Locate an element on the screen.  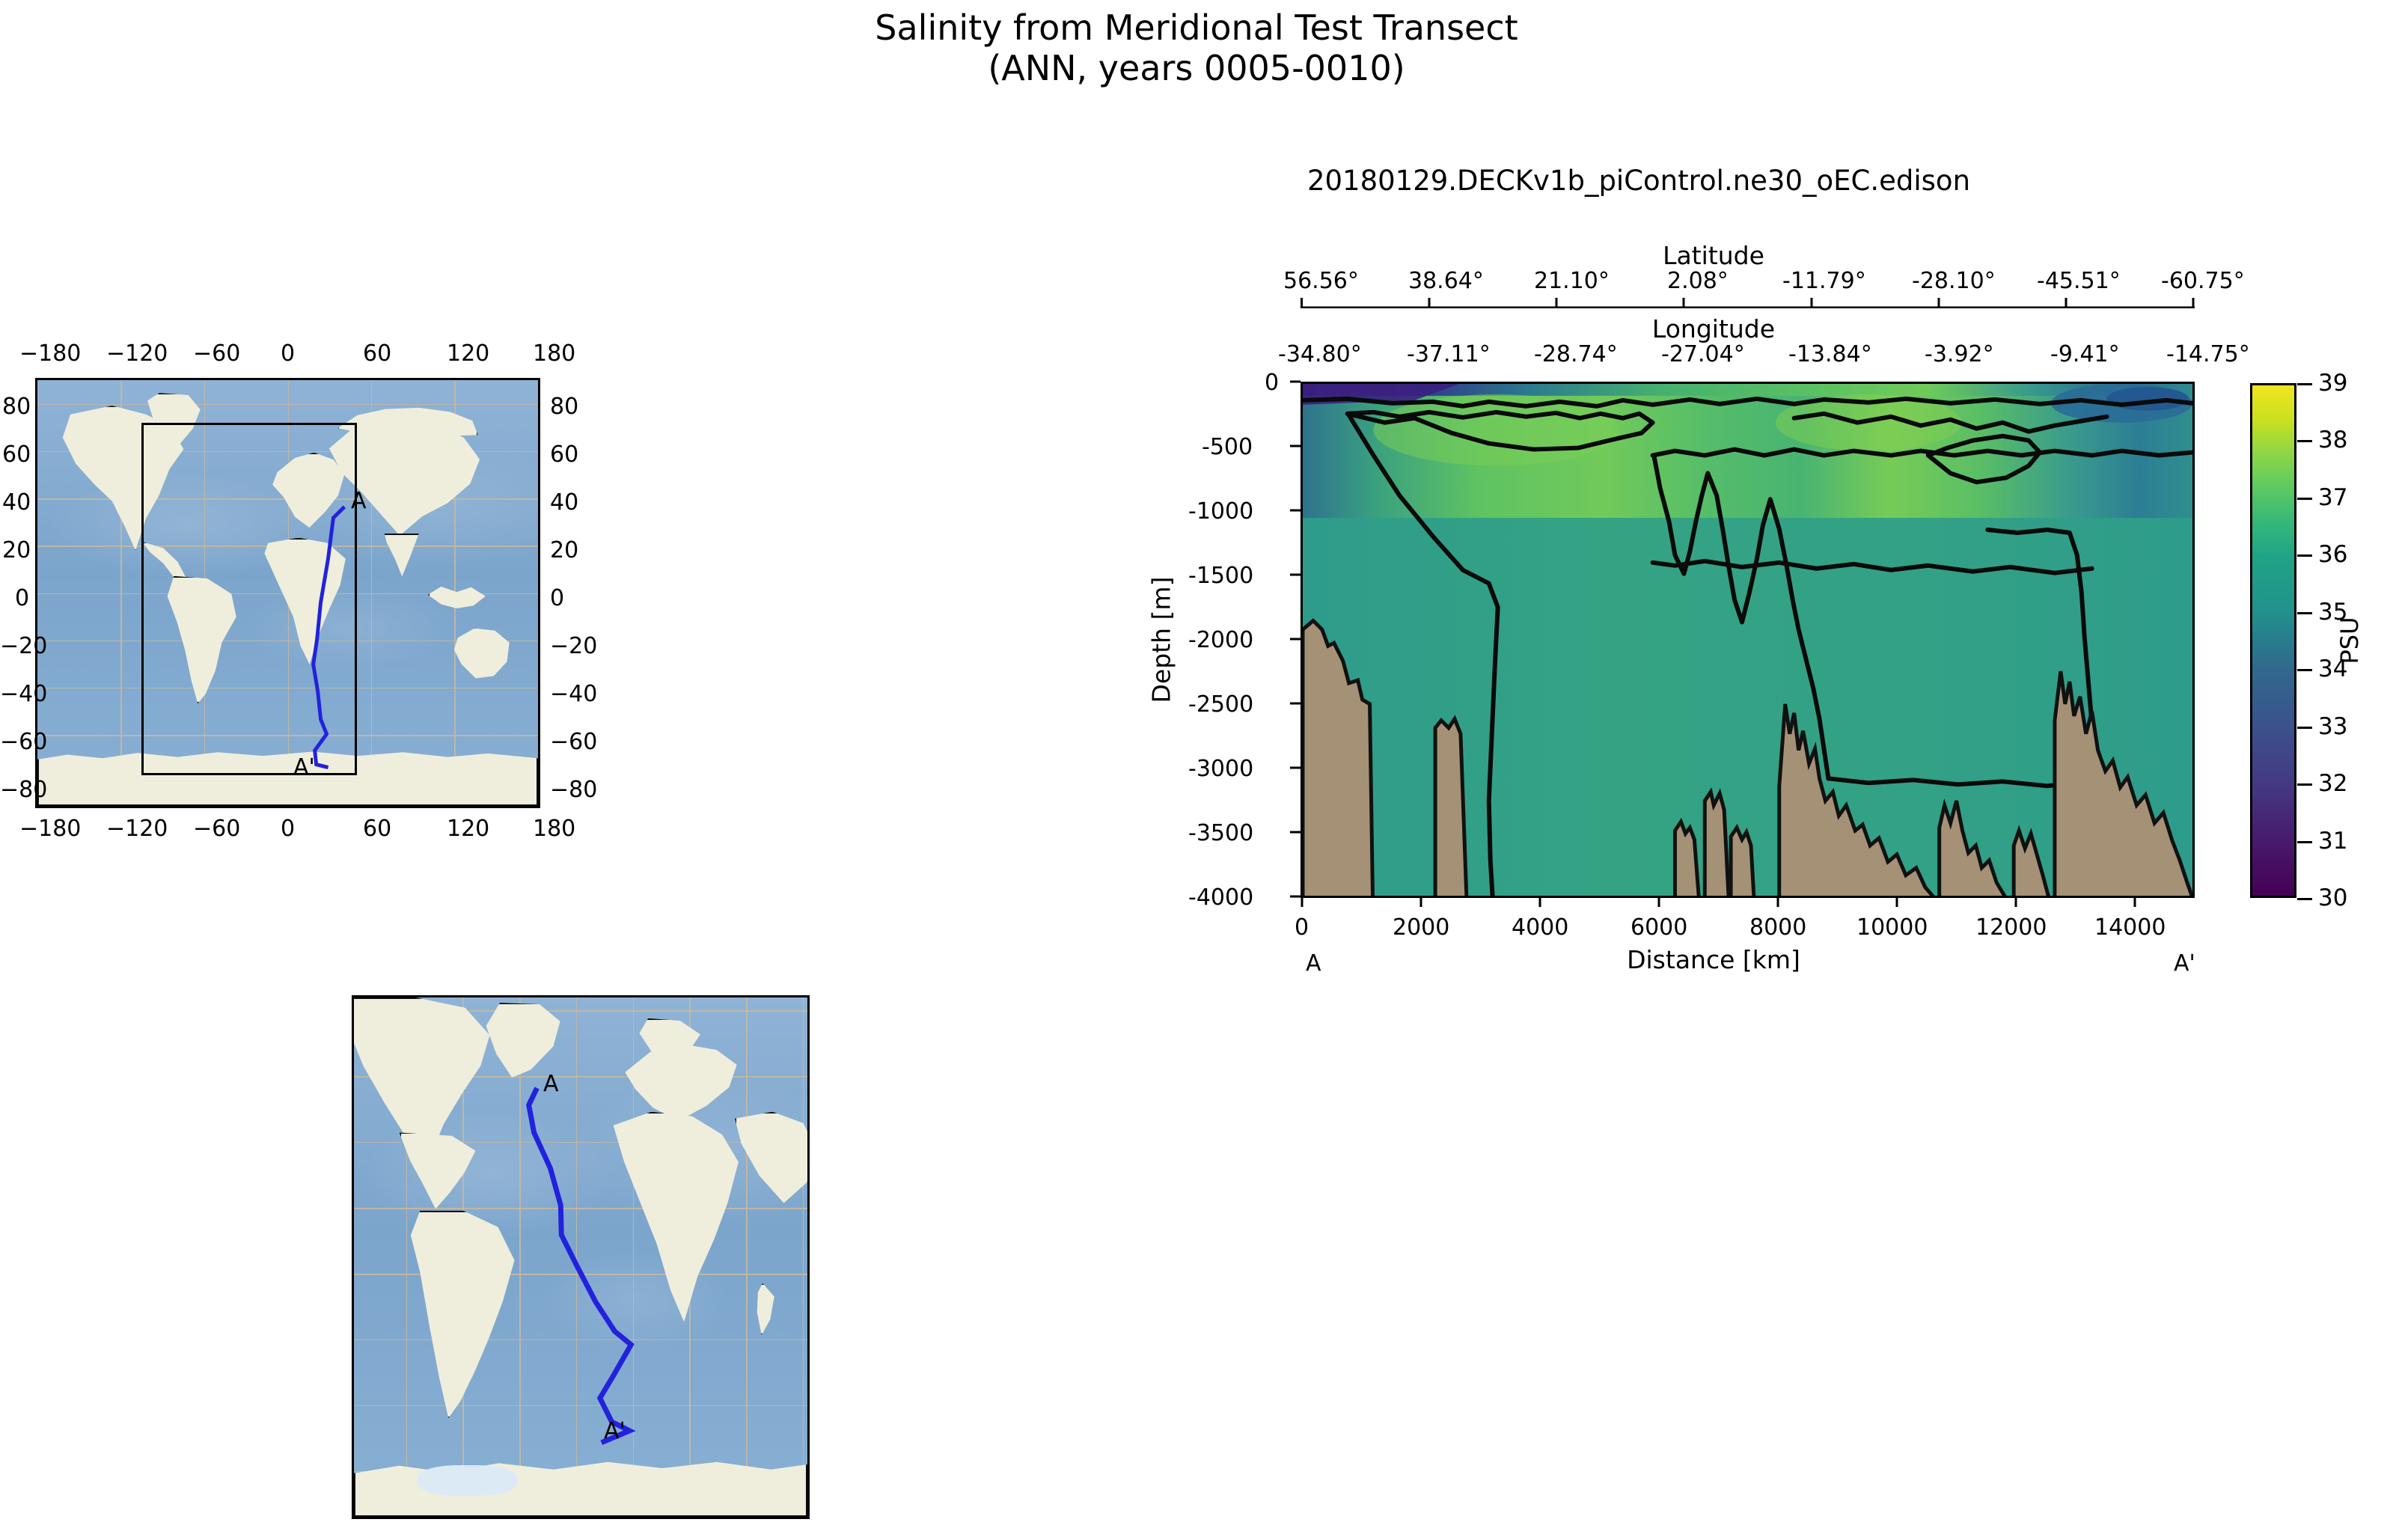
map-xtick-top: −120 is located at coordinates (137, 354).